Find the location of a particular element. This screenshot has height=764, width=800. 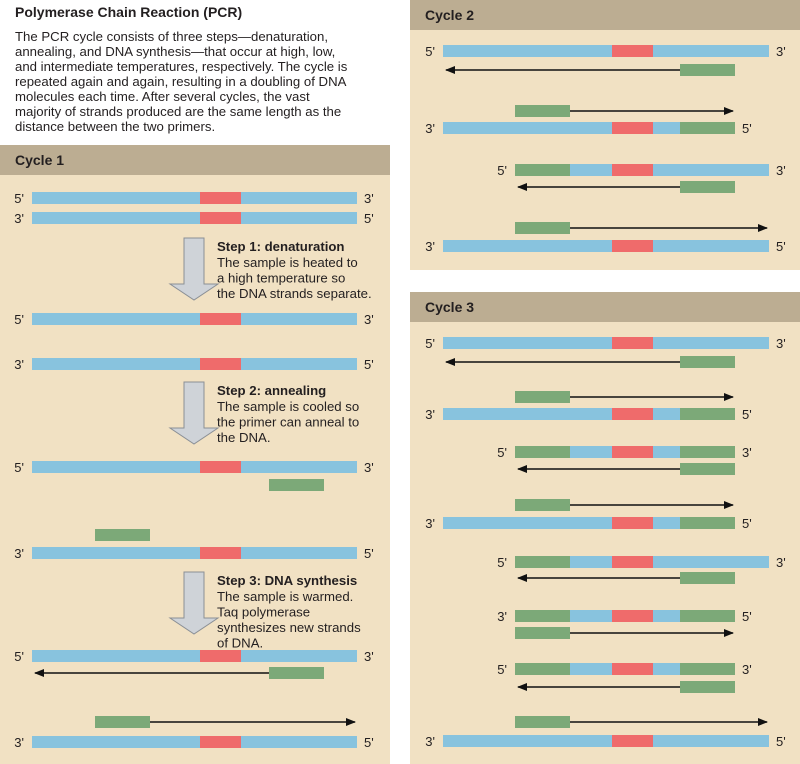

step-description: the DNA strands separate. is located at coordinates (294, 293).